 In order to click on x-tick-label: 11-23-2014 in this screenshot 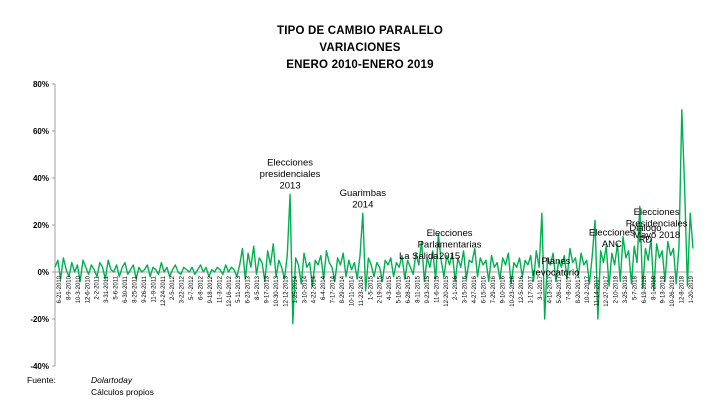, I will do `click(362, 290)`.